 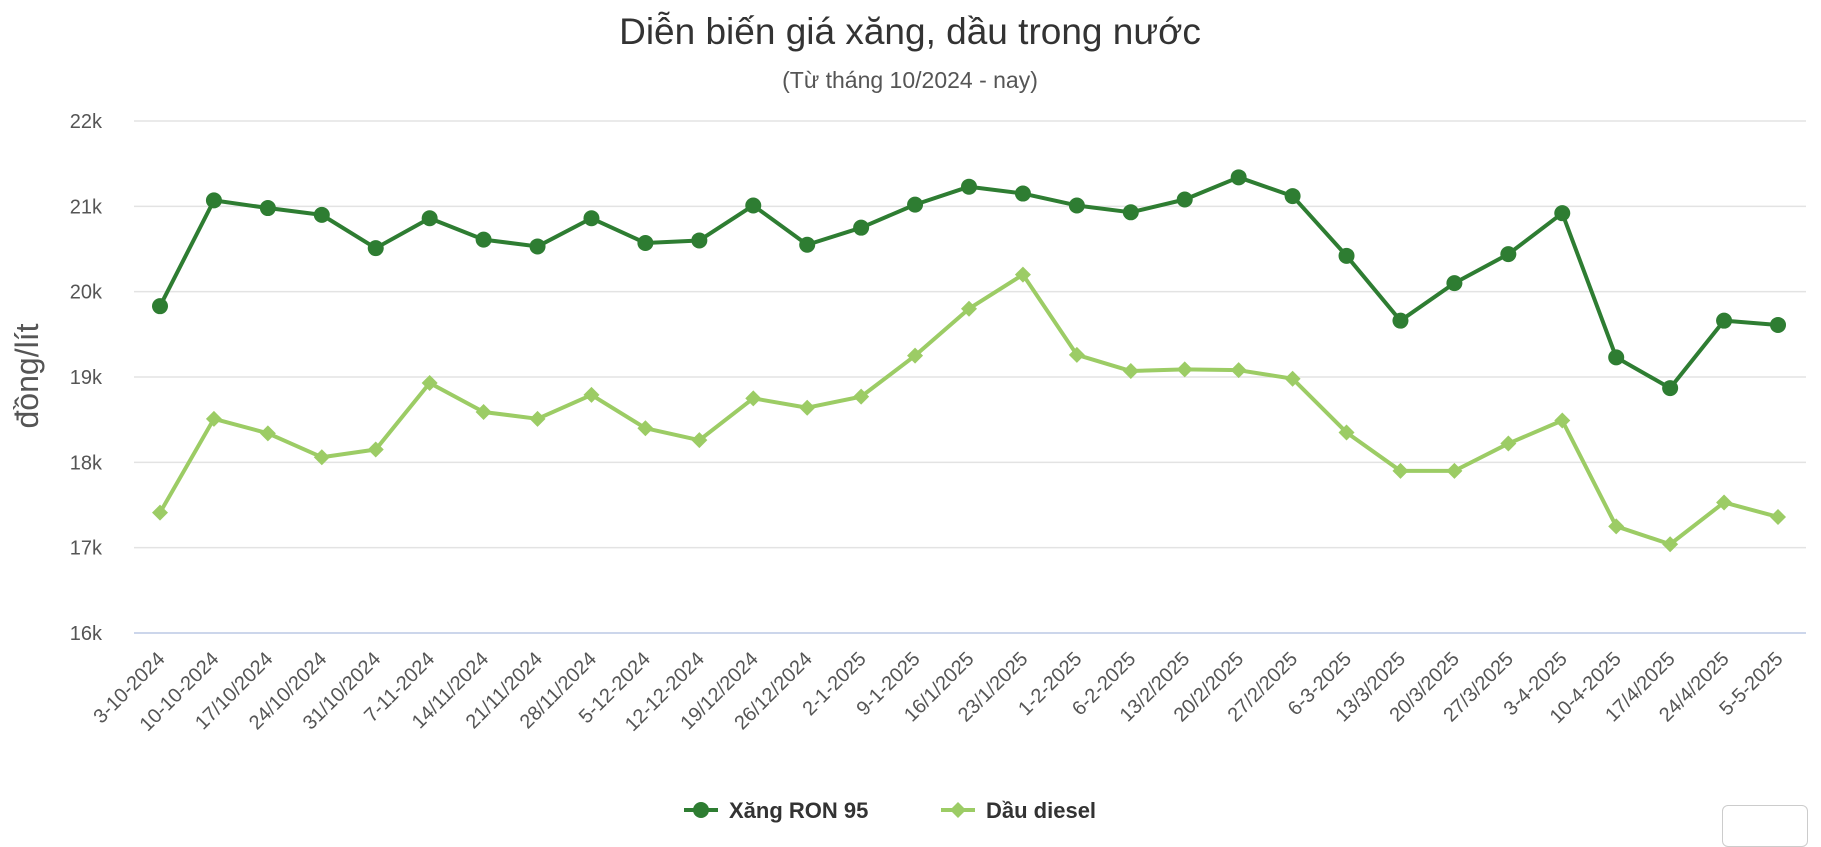 What do you see at coordinates (1041, 810) in the screenshot?
I see `legend-label: Dầu diesel` at bounding box center [1041, 810].